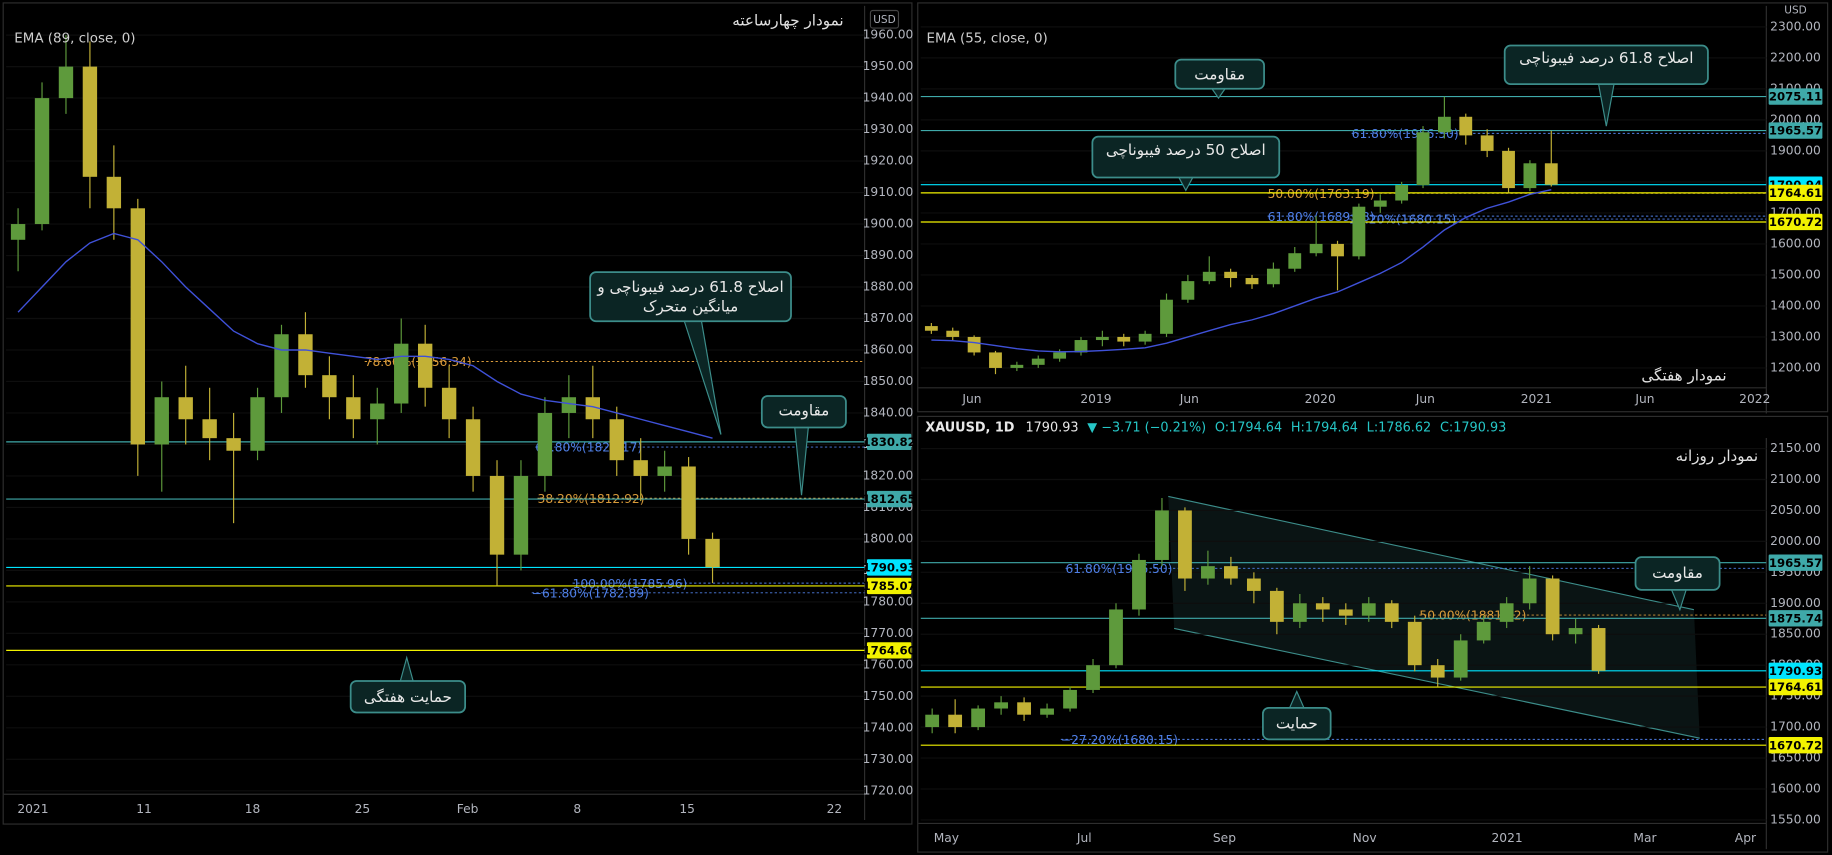 The image size is (1832, 855). I want to click on price-badge-label: 1790.93, so click(889, 568).